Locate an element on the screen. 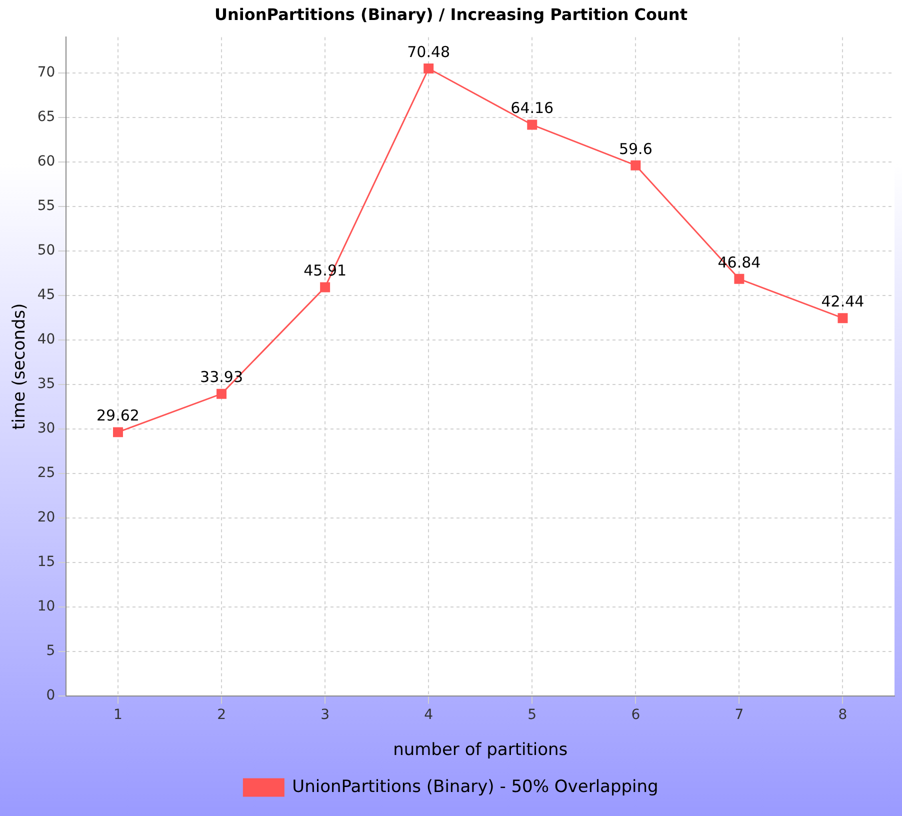 The width and height of the screenshot is (902, 816). x-tick-label: 7 is located at coordinates (739, 714).